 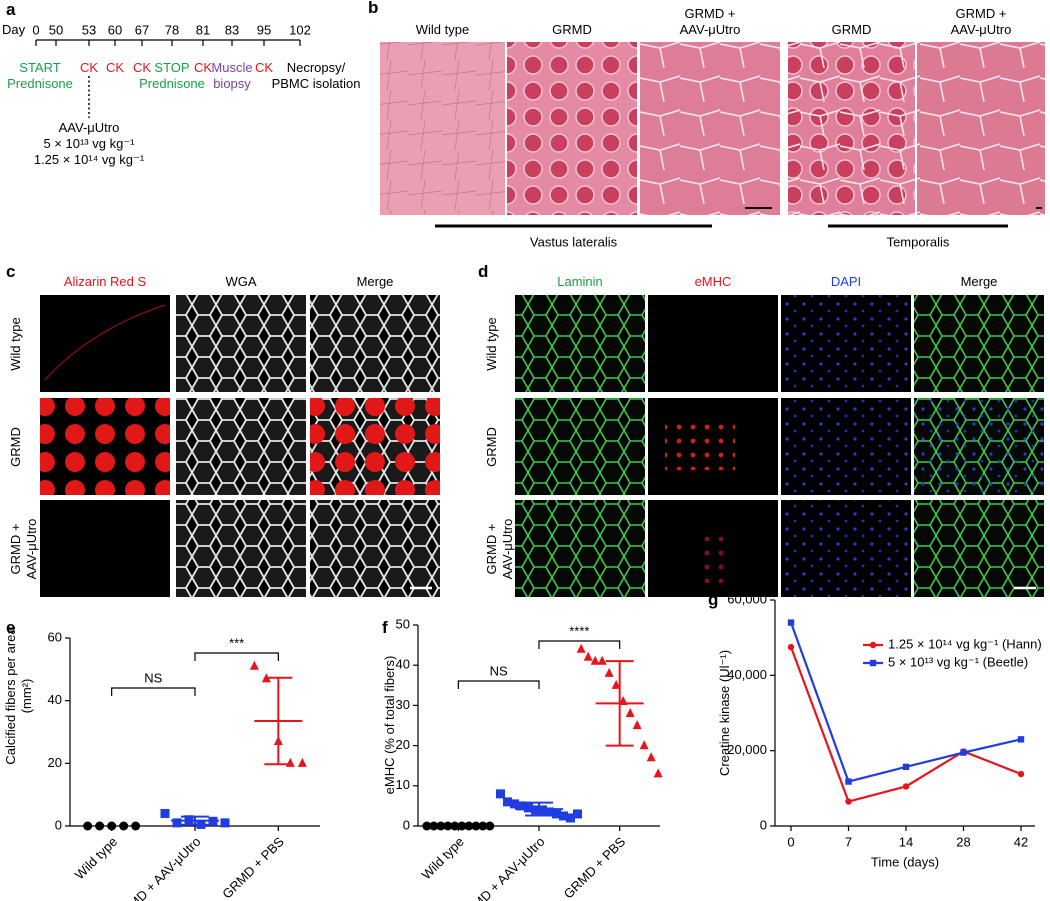 I want to click on stain-row-label-line: GRMD, so click(x=491, y=446).